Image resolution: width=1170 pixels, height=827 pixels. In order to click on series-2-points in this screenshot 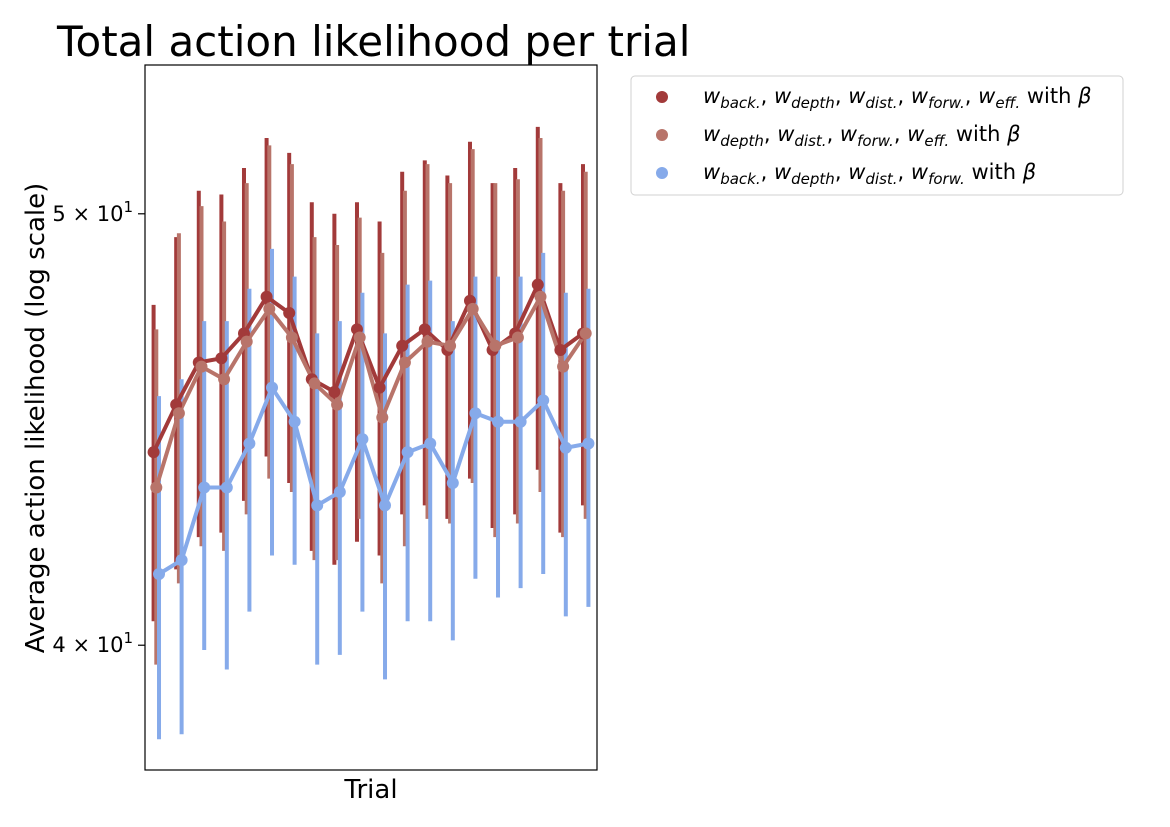, I will do `click(374, 481)`.